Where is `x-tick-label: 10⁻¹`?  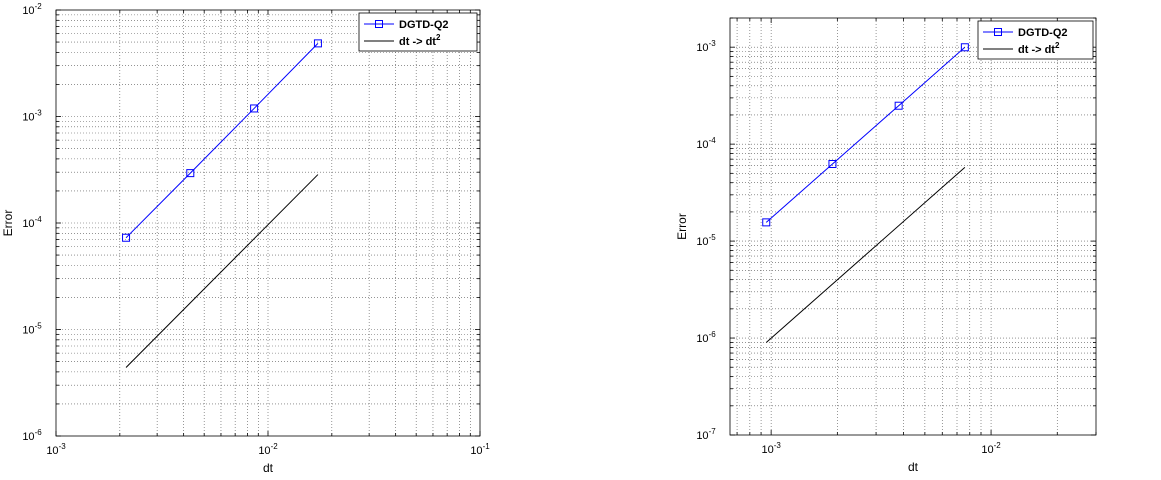
x-tick-label: 10⁻¹ is located at coordinates (480, 449).